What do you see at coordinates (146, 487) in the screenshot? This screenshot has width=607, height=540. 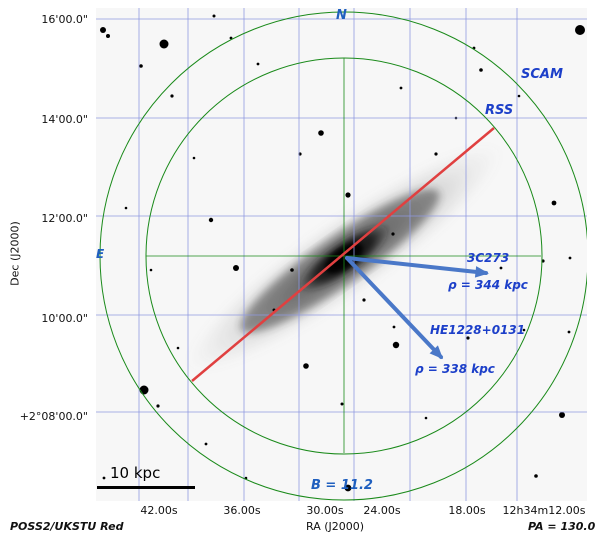 I see `scale-bar` at bounding box center [146, 487].